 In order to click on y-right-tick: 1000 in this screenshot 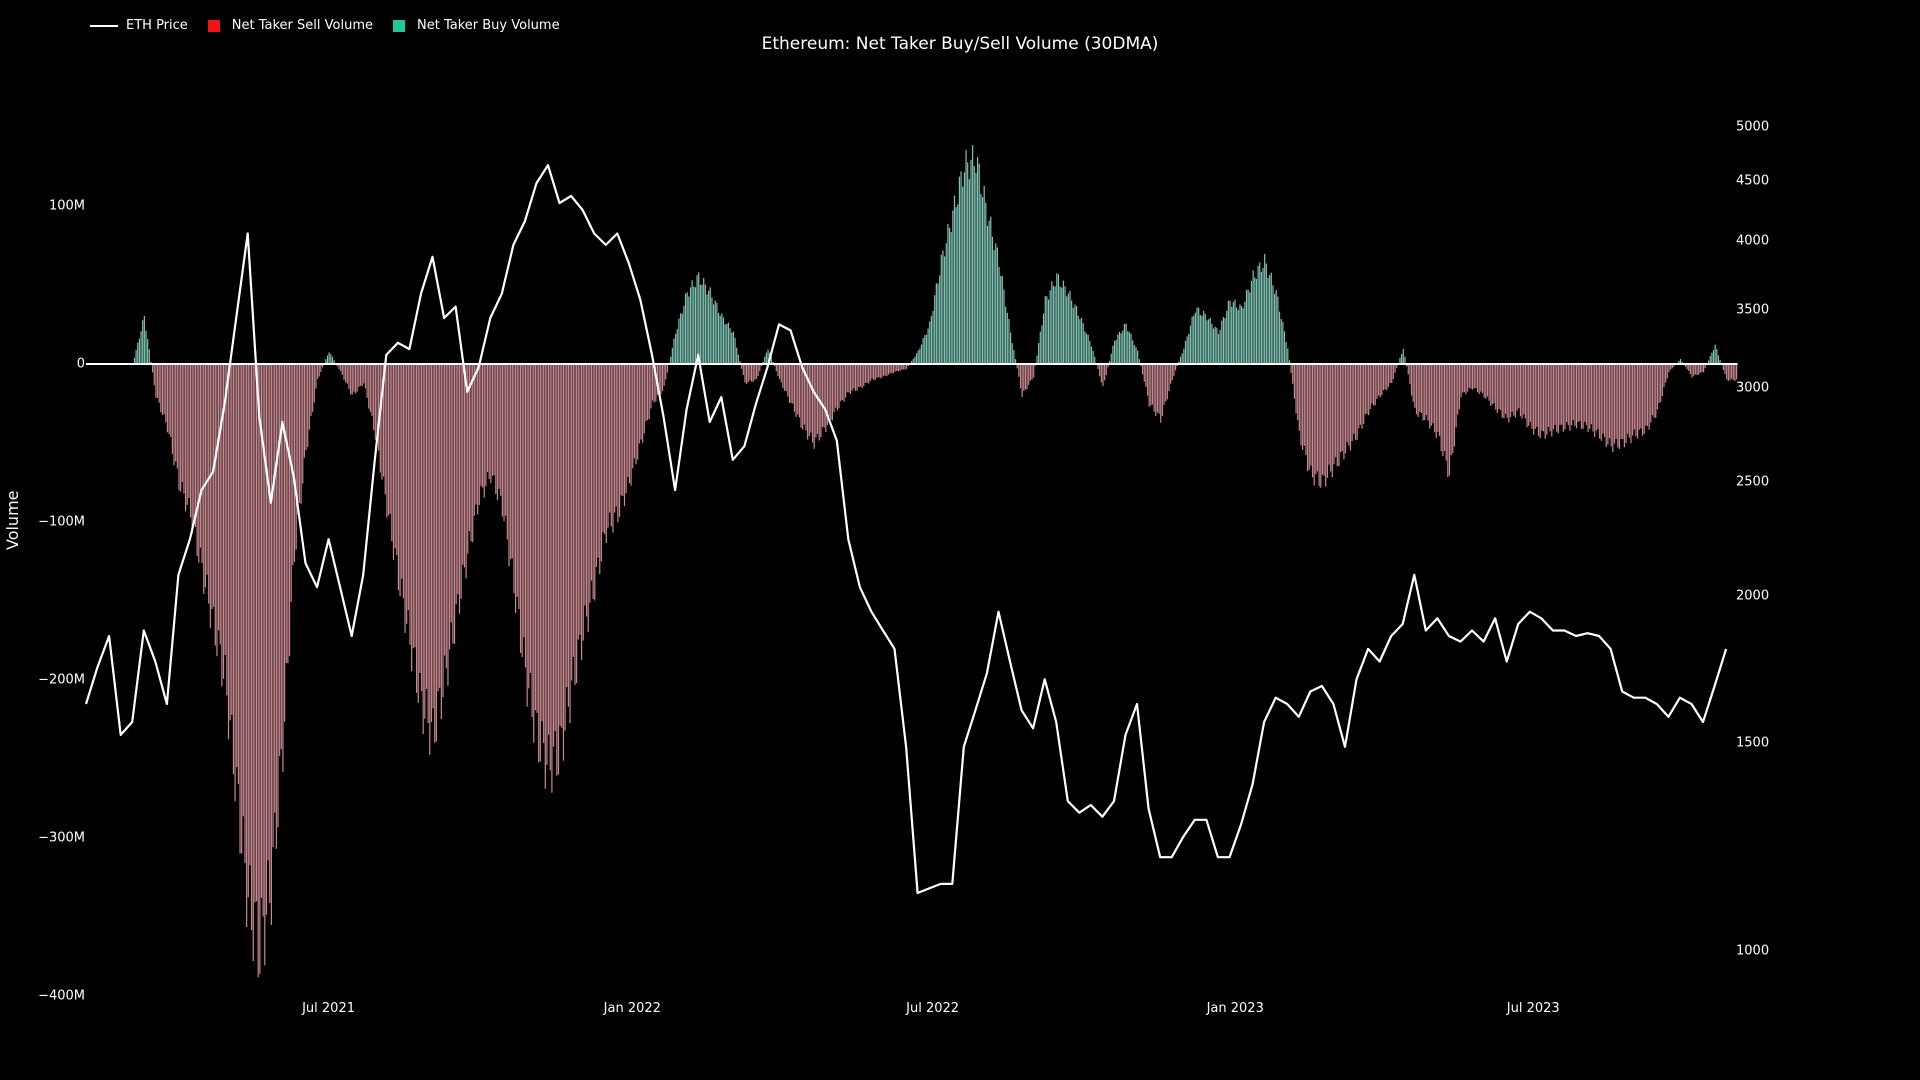, I will do `click(1753, 951)`.